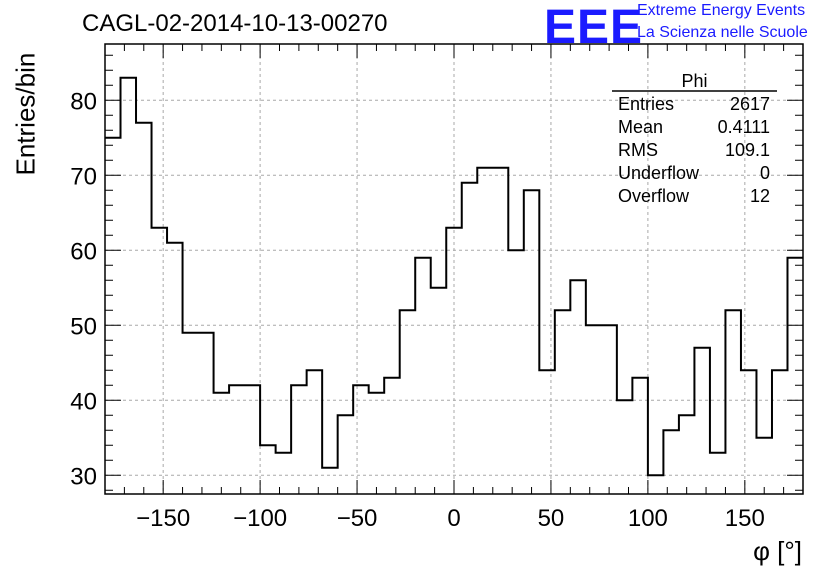  Describe the element at coordinates (357, 518) in the screenshot. I see `x-tick-label: −50` at that location.